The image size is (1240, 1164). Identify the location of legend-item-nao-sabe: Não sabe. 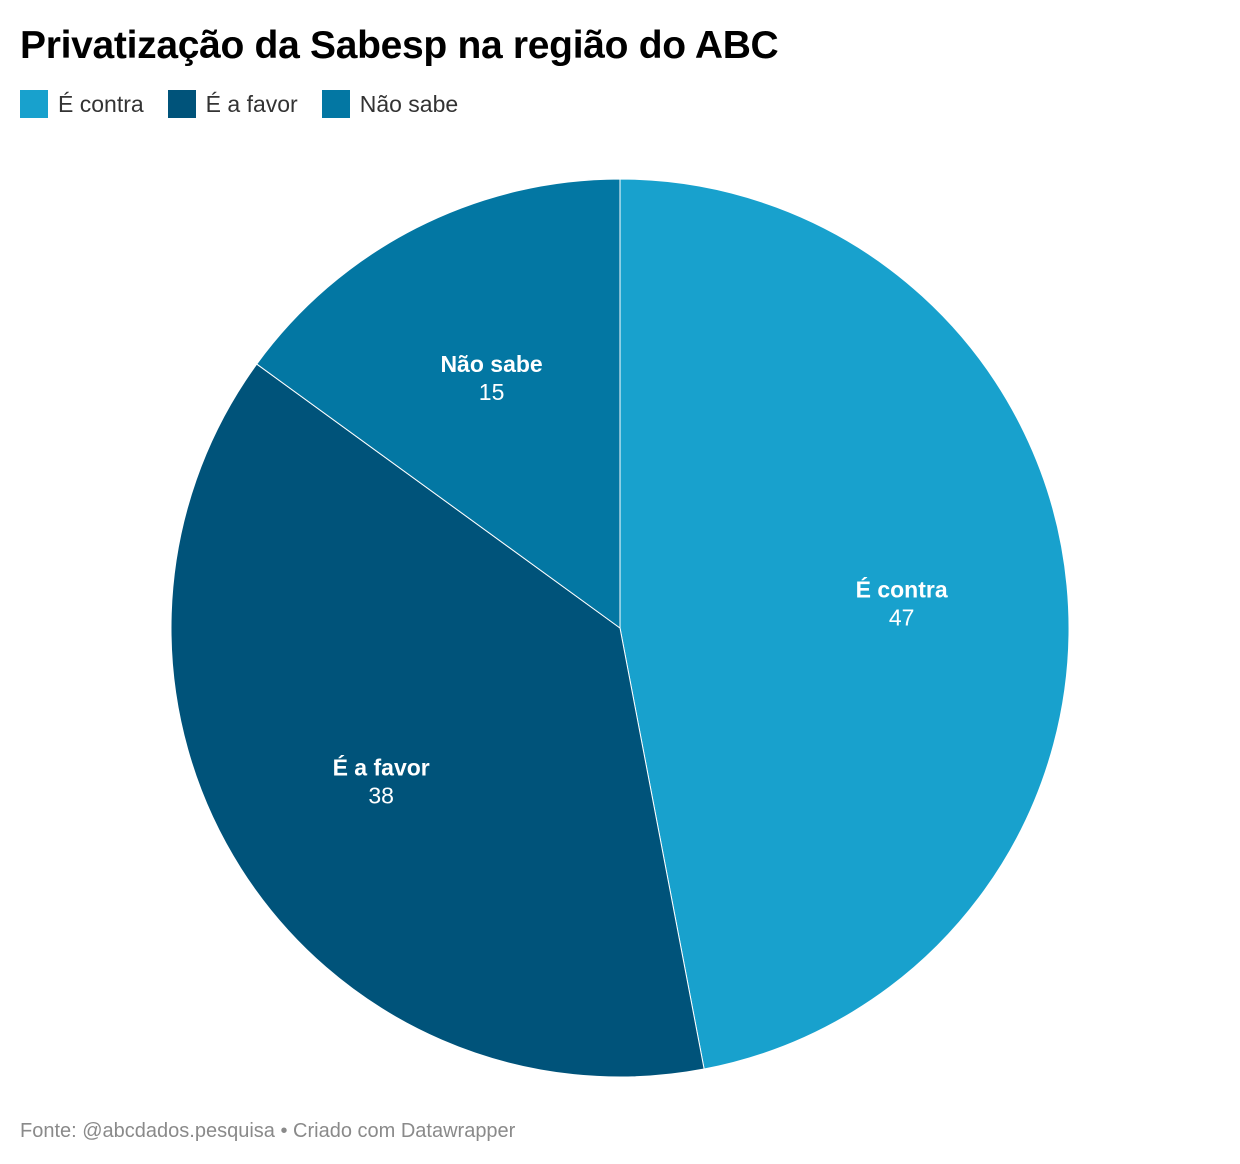
(390, 104).